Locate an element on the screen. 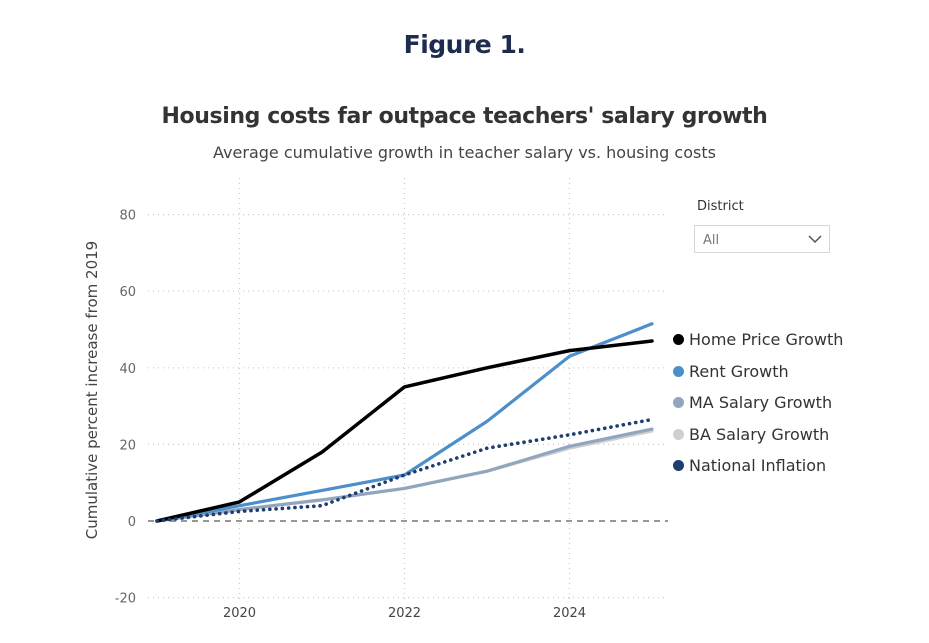 The height and width of the screenshot is (643, 929). y-tick-label: -20 is located at coordinates (125, 599).